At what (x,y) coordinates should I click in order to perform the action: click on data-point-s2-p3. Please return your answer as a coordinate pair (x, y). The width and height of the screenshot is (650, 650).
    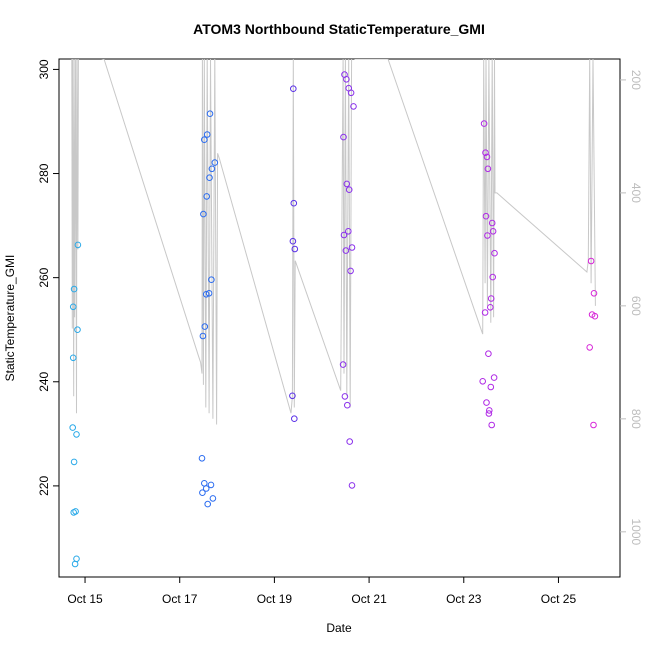
    Looking at the image, I should click on (294, 203).